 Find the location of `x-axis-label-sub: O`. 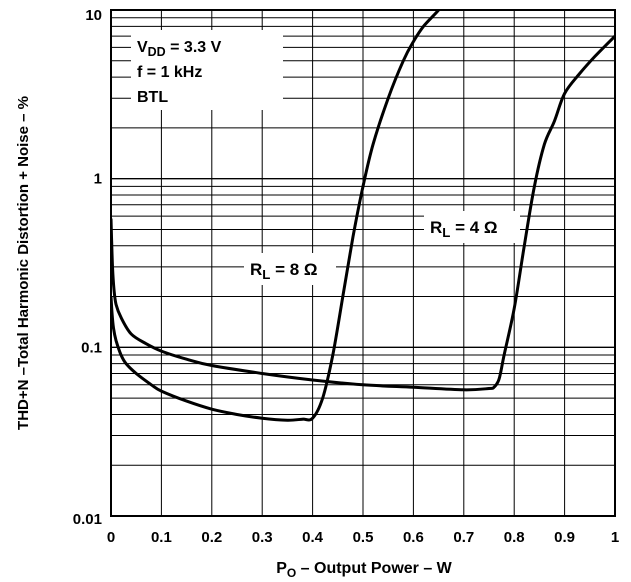

x-axis-label-sub: O is located at coordinates (291, 573).